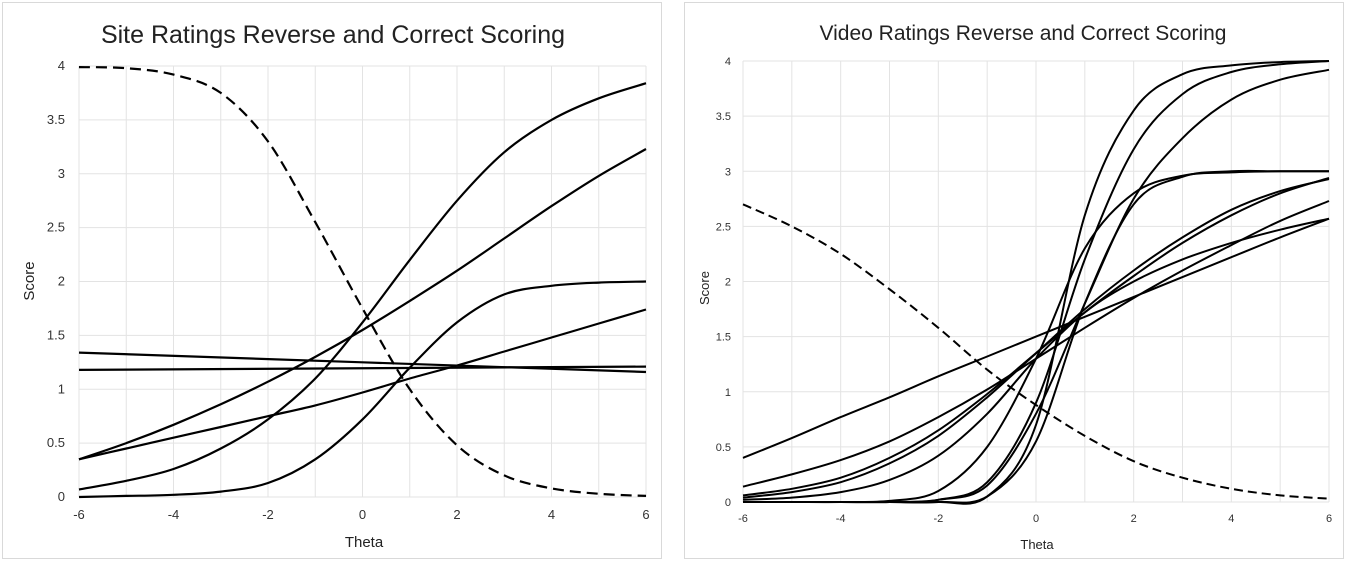 This screenshot has width=1347, height=562. I want to click on chart-title: Site Ratings Reverse and Correct Scoring, so click(333, 35).